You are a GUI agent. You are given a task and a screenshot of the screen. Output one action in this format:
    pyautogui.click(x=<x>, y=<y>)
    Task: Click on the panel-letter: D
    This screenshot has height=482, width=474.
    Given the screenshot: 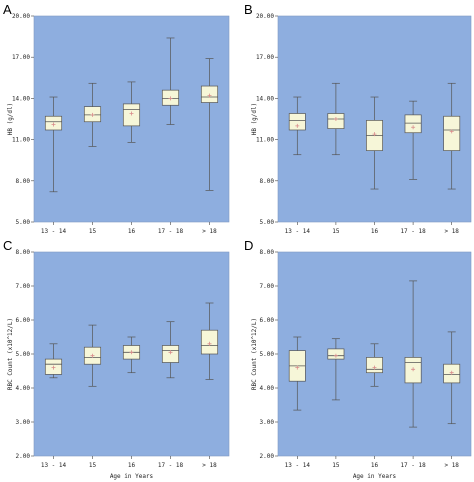 What is the action you would take?
    pyautogui.click(x=248, y=245)
    